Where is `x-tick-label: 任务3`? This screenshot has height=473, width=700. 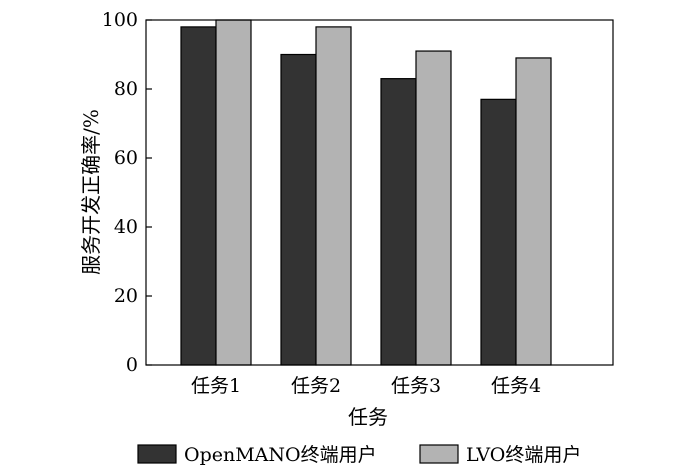
x-tick-label: 任务3 is located at coordinates (416, 386).